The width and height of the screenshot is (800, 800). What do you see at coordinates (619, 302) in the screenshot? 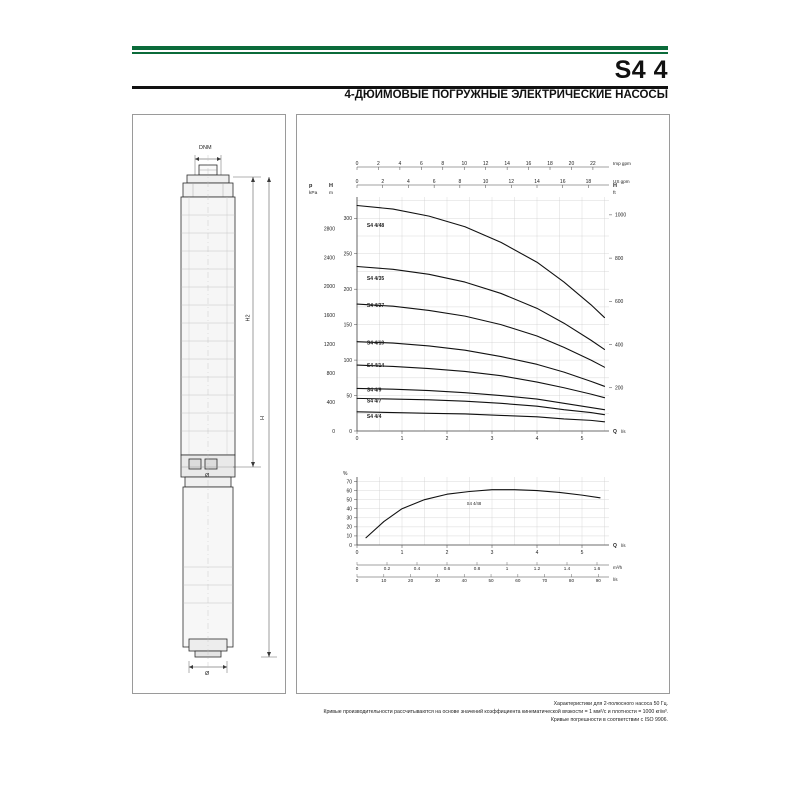
I see `axis-tick-label-ft: 600` at bounding box center [619, 302].